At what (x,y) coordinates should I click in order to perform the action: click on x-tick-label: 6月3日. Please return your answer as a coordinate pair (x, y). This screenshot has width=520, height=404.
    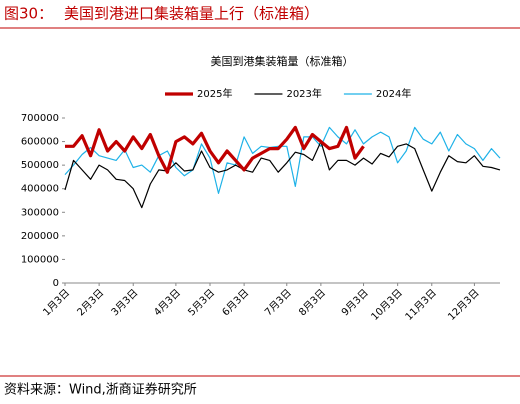
    Looking at the image, I should click on (236, 303).